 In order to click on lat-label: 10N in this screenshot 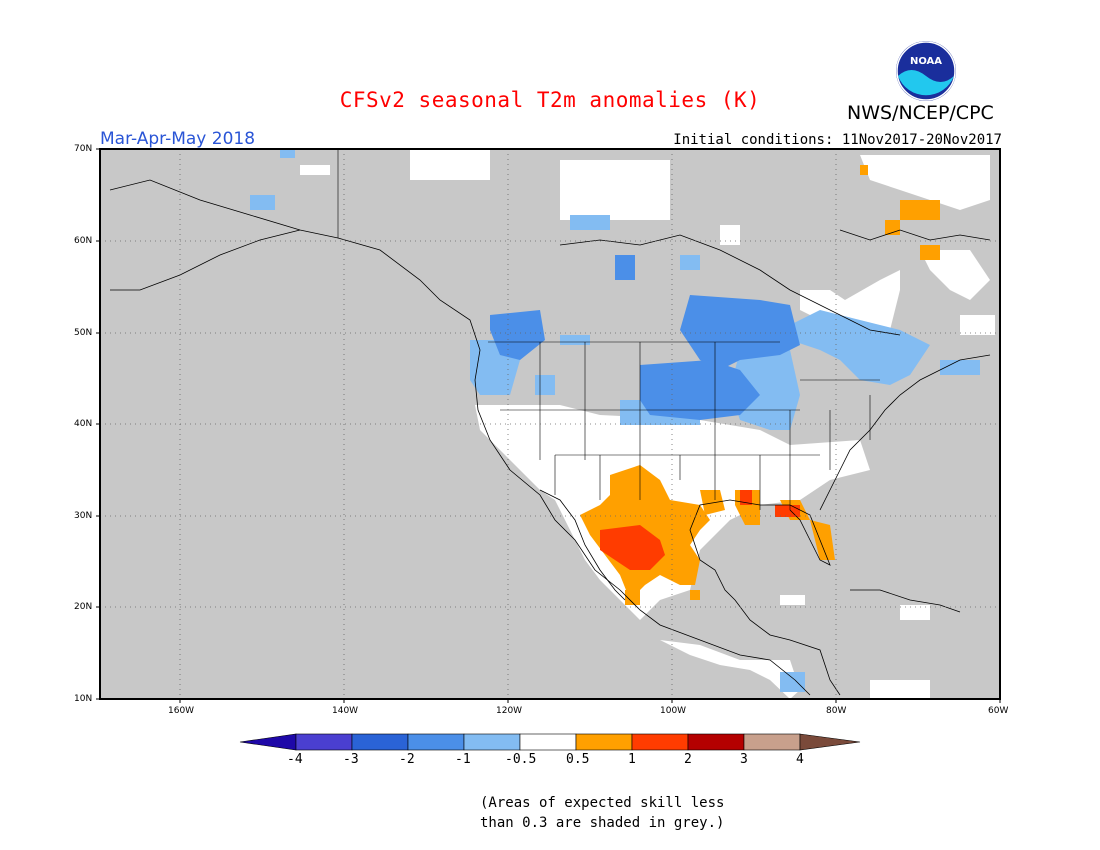, I will do `click(83, 699)`.